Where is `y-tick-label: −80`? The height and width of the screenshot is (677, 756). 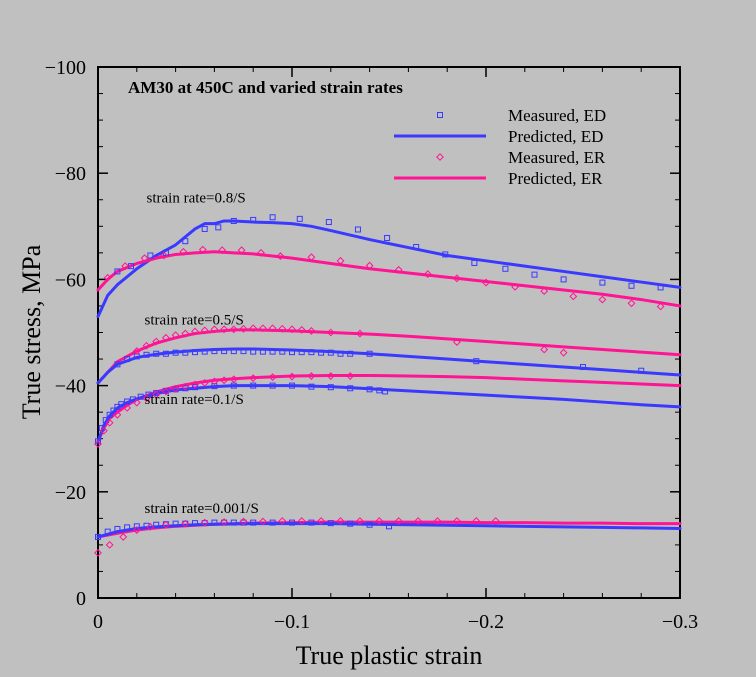 y-tick-label: −80 is located at coordinates (70, 174).